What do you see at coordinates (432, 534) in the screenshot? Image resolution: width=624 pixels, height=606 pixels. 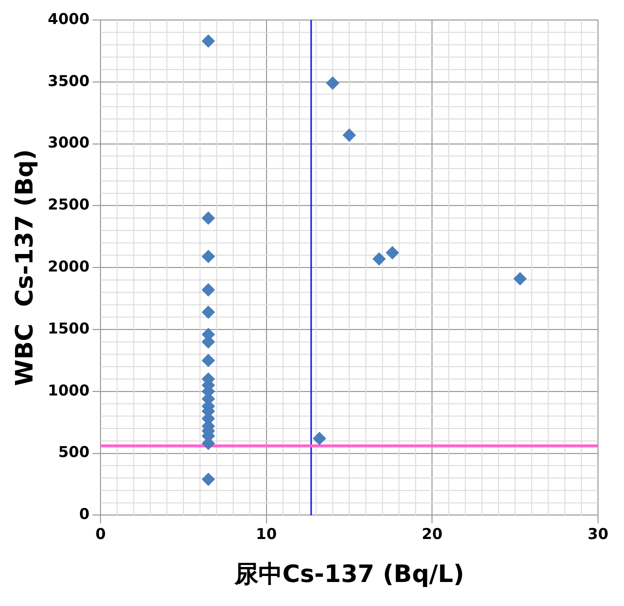 I see `x-tick-label: 20` at bounding box center [432, 534].